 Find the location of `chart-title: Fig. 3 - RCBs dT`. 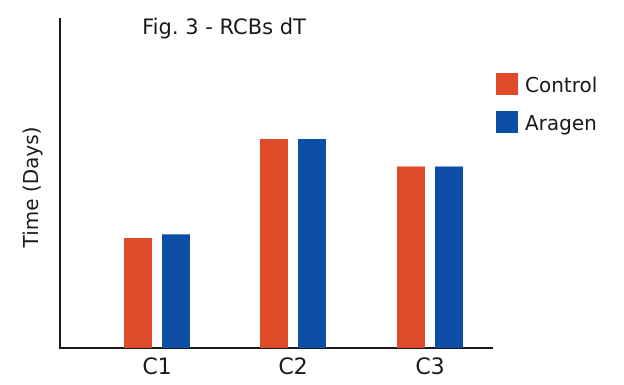

chart-title: Fig. 3 - RCBs dT is located at coordinates (224, 27).